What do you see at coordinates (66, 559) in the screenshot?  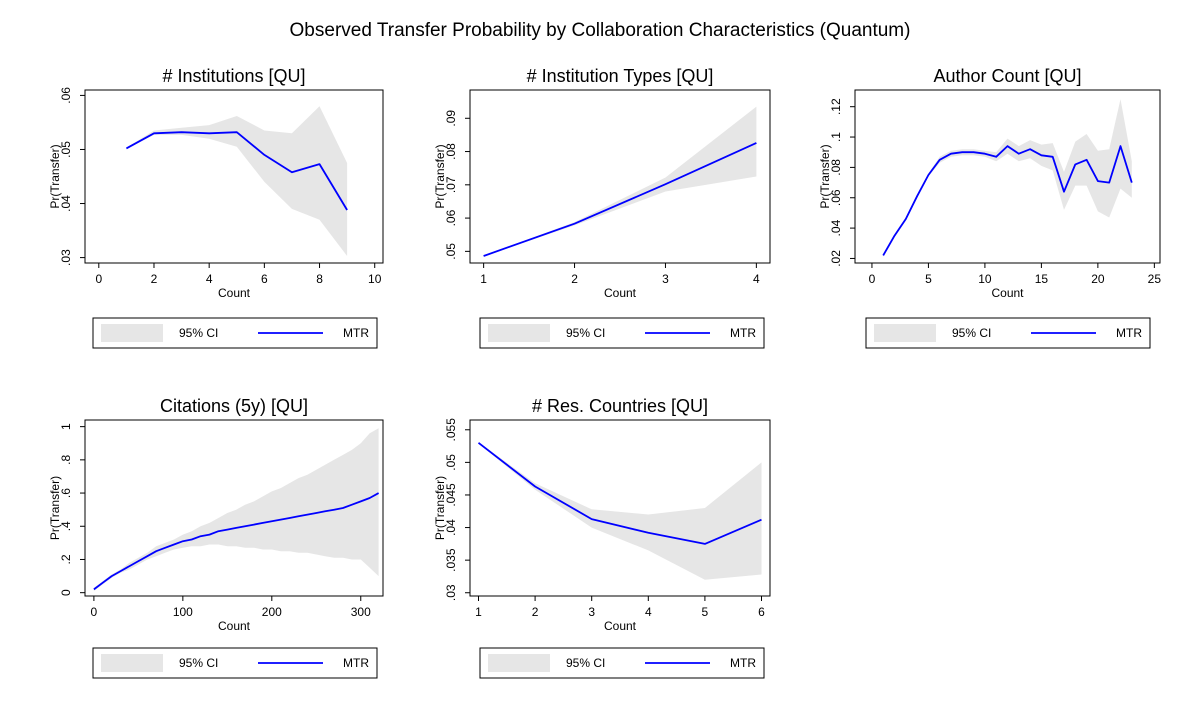 I see `y-tick-label: .2` at bounding box center [66, 559].